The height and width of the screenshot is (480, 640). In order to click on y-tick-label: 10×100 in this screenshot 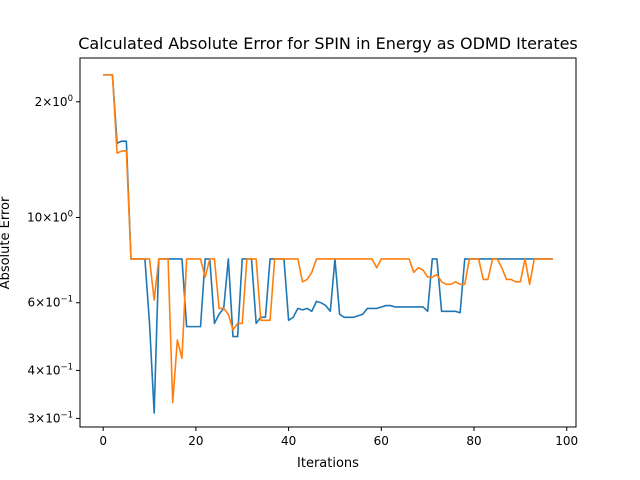, I will do `click(50, 216)`.